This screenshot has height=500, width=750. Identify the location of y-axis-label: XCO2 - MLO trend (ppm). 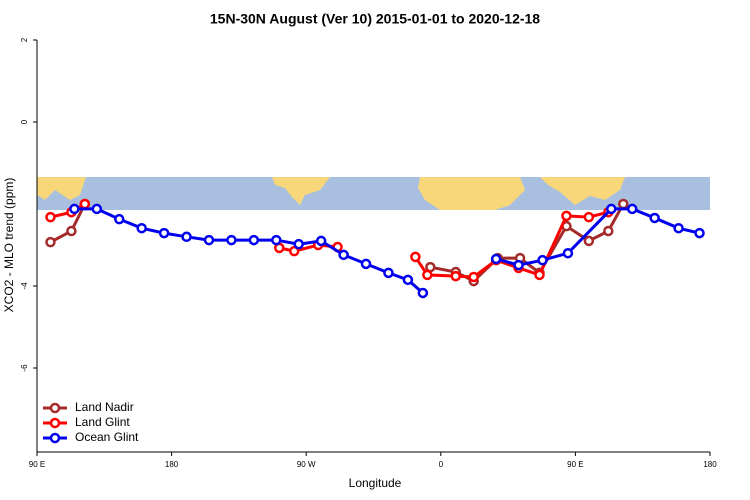
(9, 245).